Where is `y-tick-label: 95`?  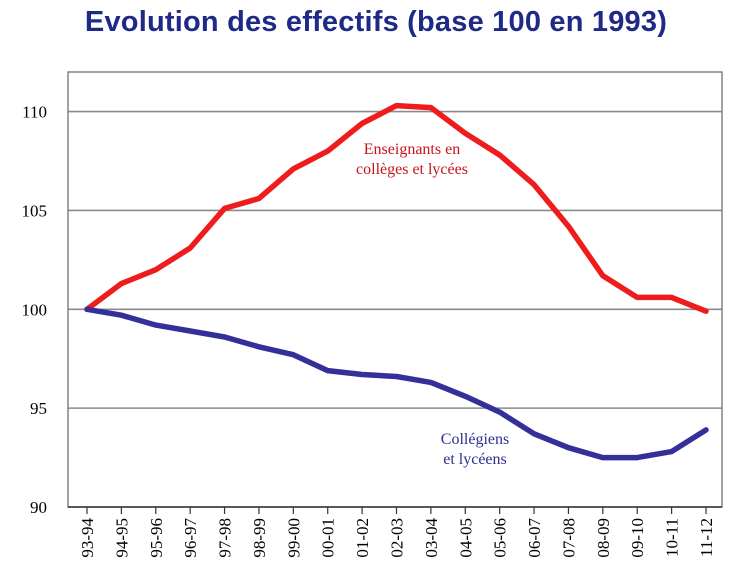 y-tick-label: 95 is located at coordinates (38, 408).